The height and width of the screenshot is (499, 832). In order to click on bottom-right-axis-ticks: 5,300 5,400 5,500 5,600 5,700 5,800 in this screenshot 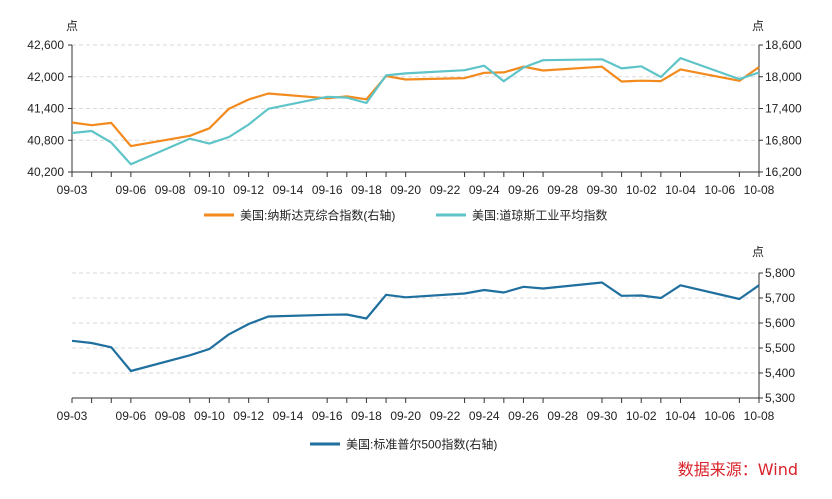, I will do `click(776, 335)`.